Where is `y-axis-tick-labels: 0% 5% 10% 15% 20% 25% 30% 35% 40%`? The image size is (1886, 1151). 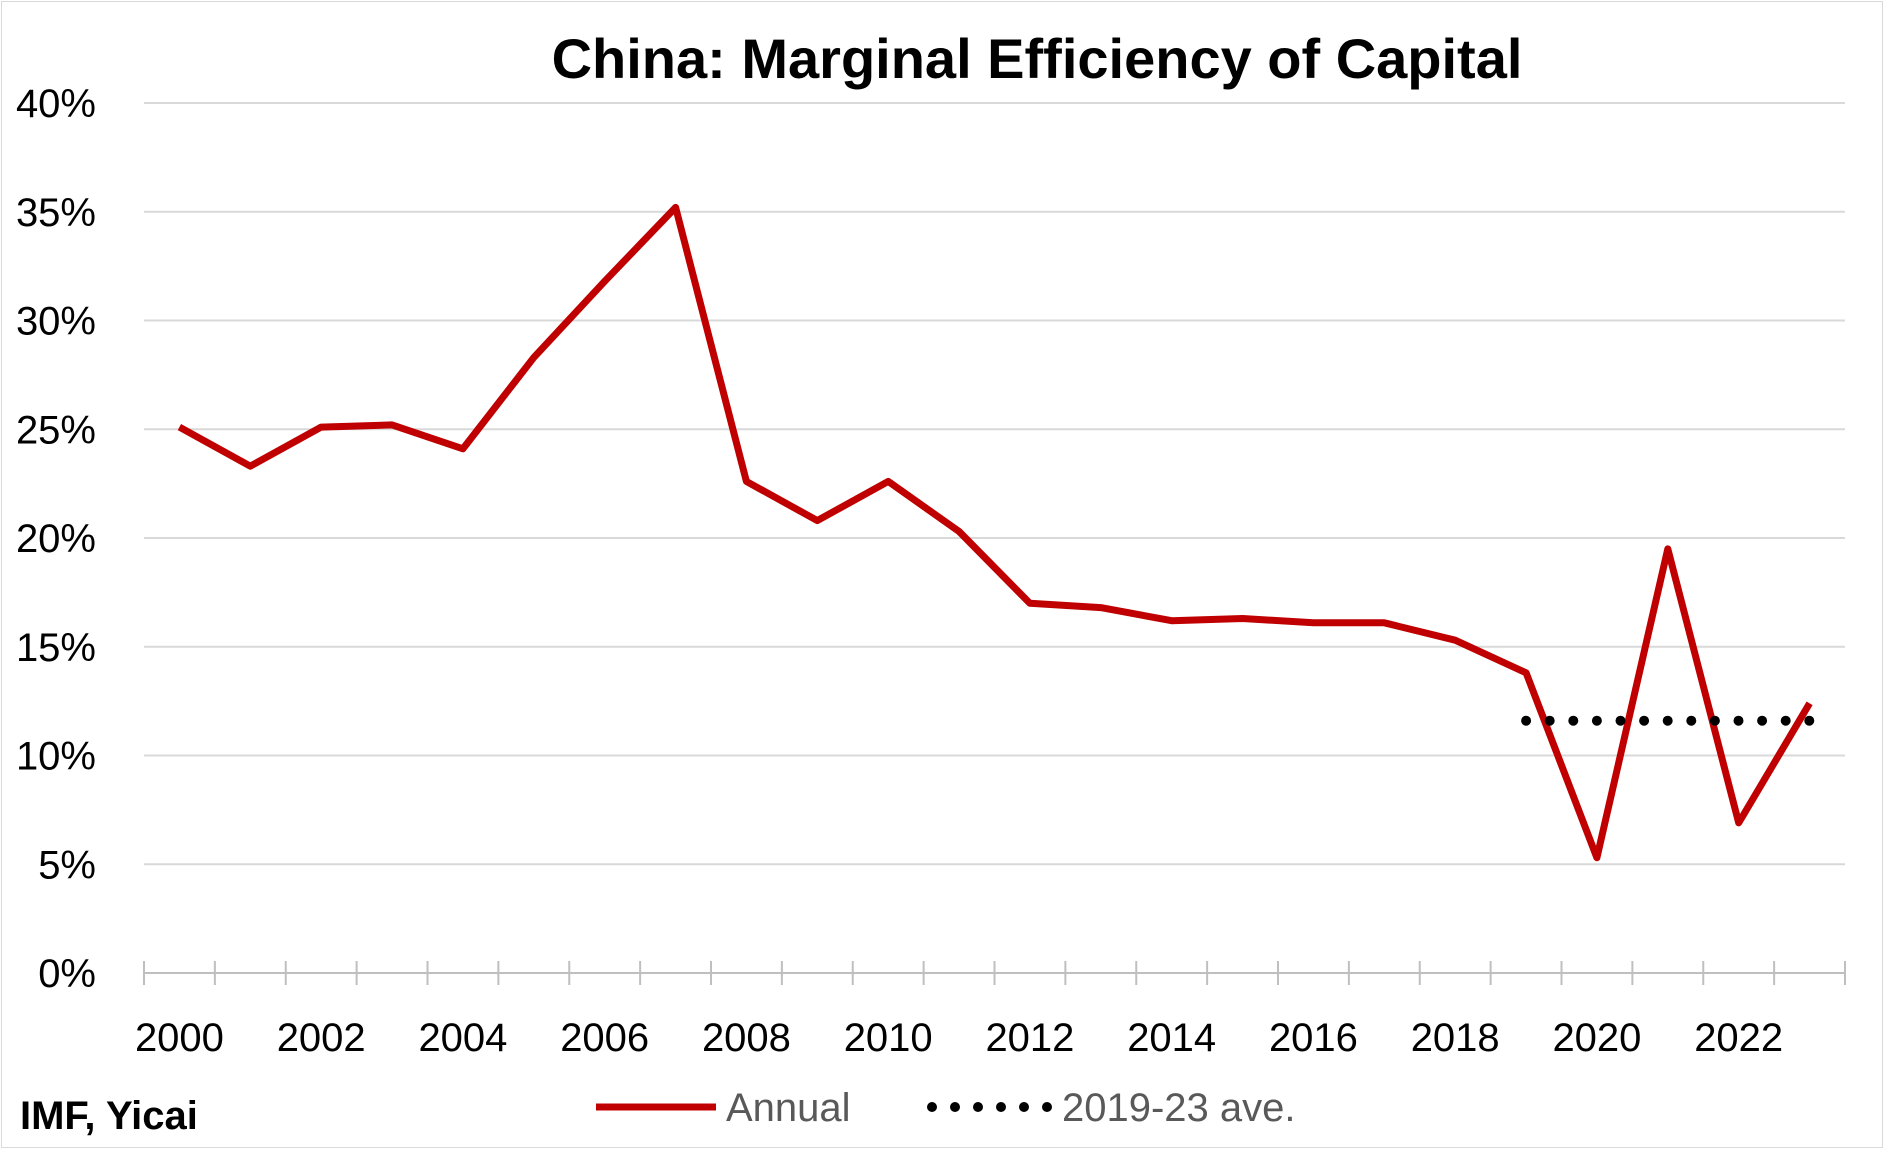
y-axis-tick-labels: 0% 5% 10% 15% 20% 25% 30% 35% 40% is located at coordinates (56, 539).